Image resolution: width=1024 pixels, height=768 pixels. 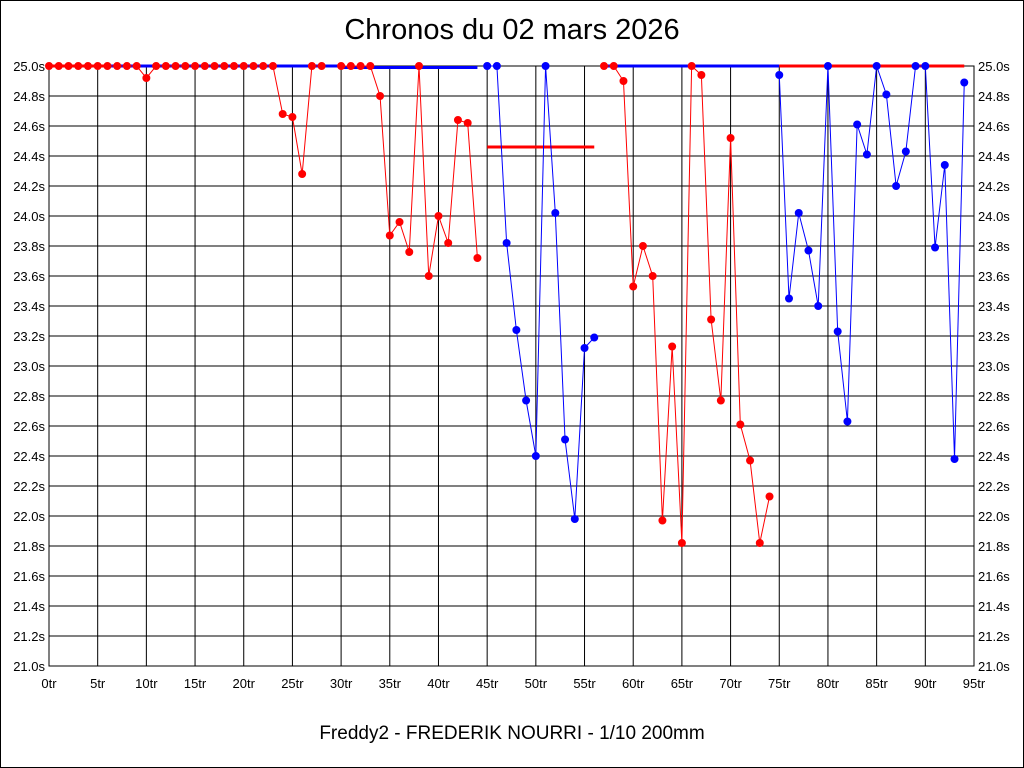 I want to click on y-tick-label-right: 23.8s, so click(x=994, y=246).